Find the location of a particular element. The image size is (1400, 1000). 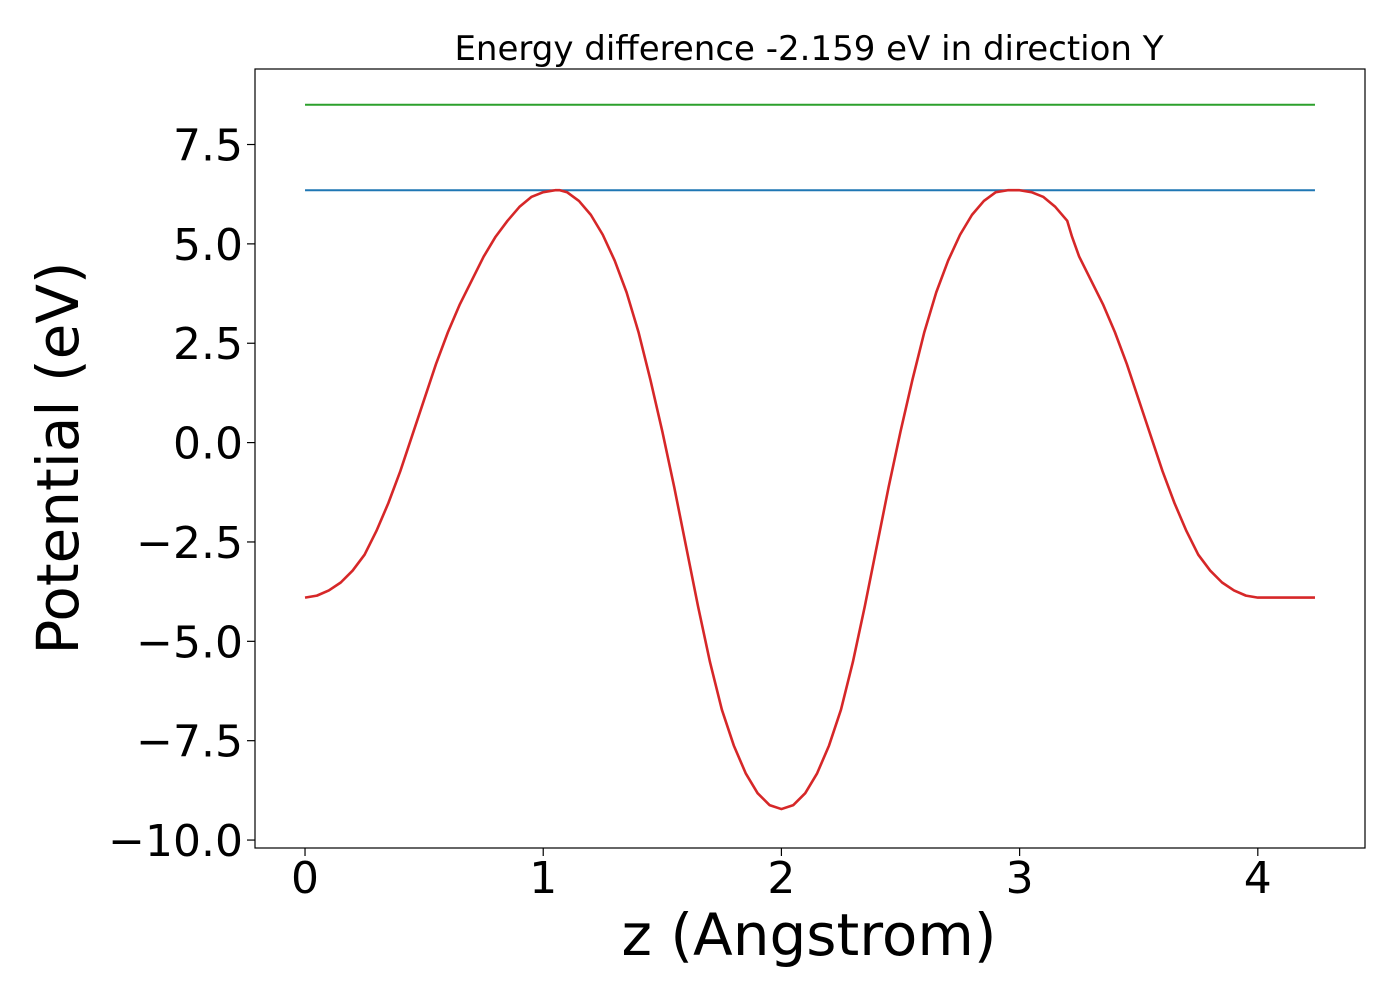

y-tick-label: 5.0 is located at coordinates (208, 245).